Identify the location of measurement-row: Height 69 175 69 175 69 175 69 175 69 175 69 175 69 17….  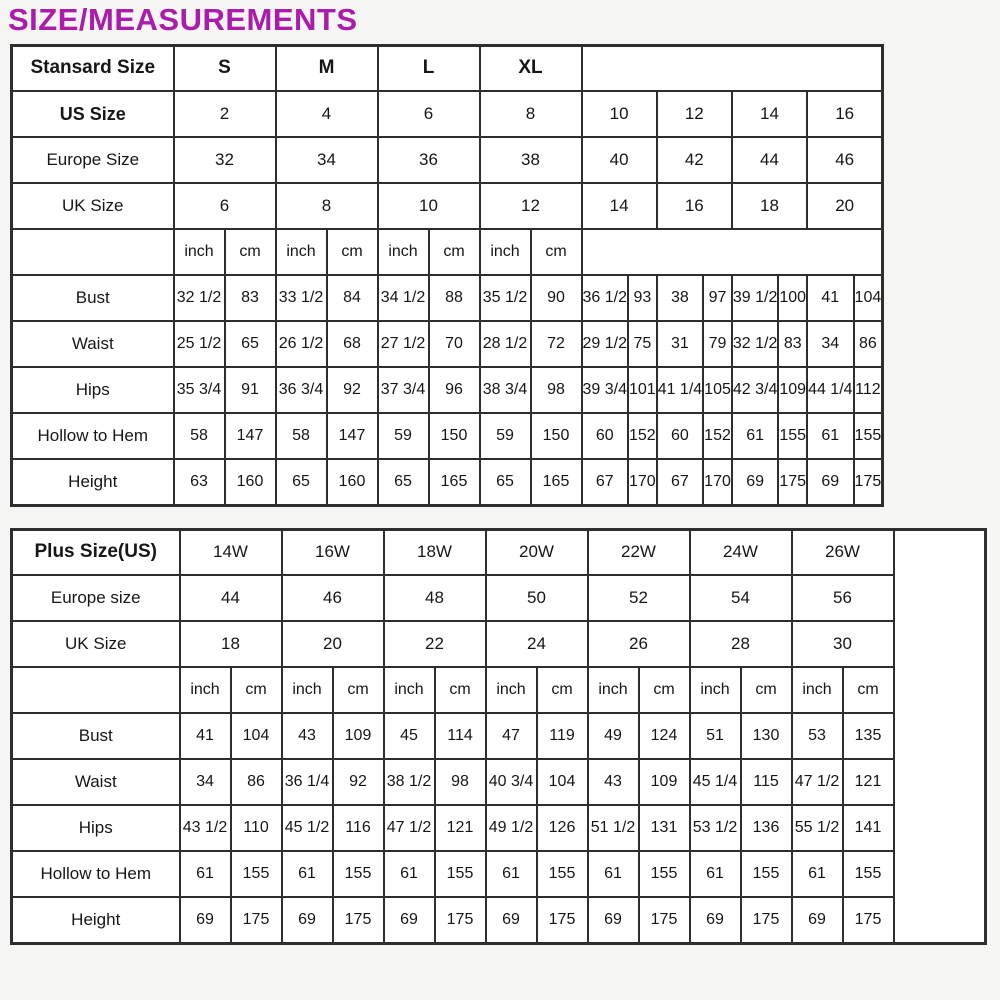
(498, 920).